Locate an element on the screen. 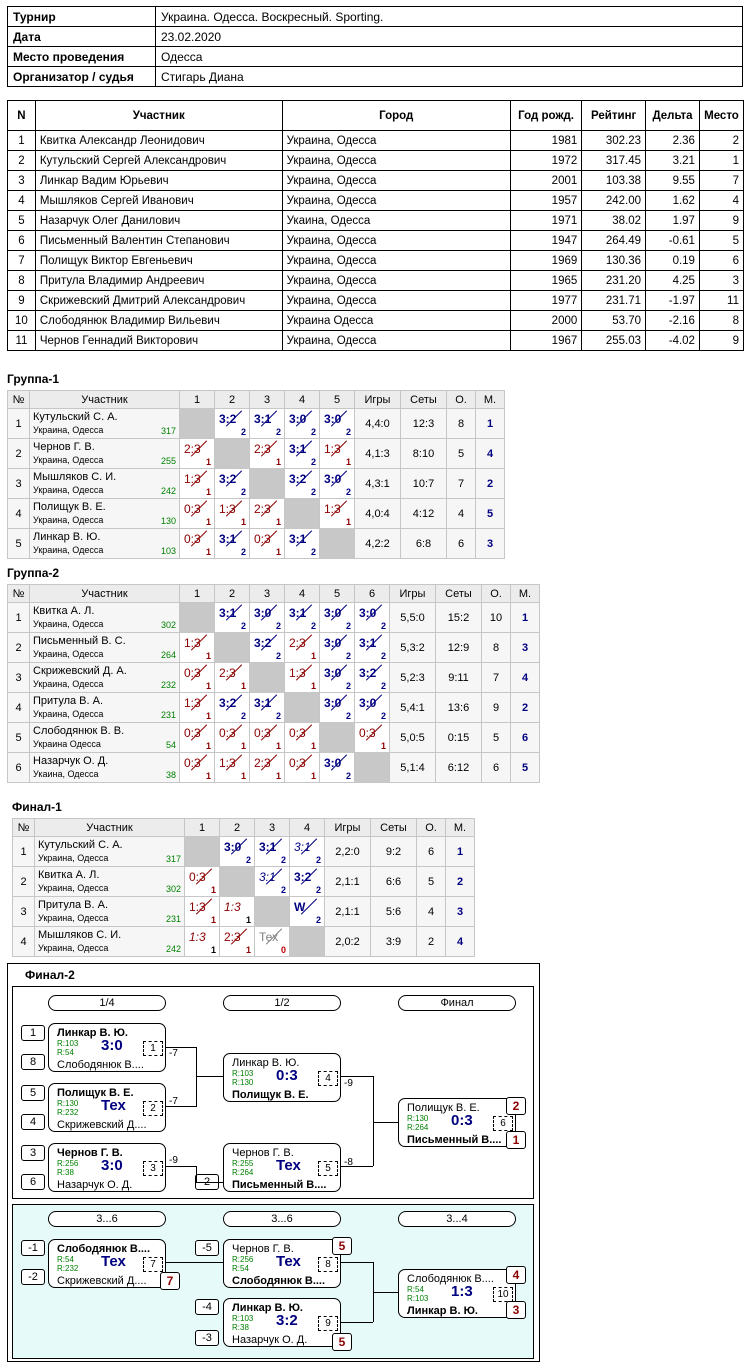  group-player: Скрижевский Д. А. Украина, Одесса 232 is located at coordinates (104, 677).